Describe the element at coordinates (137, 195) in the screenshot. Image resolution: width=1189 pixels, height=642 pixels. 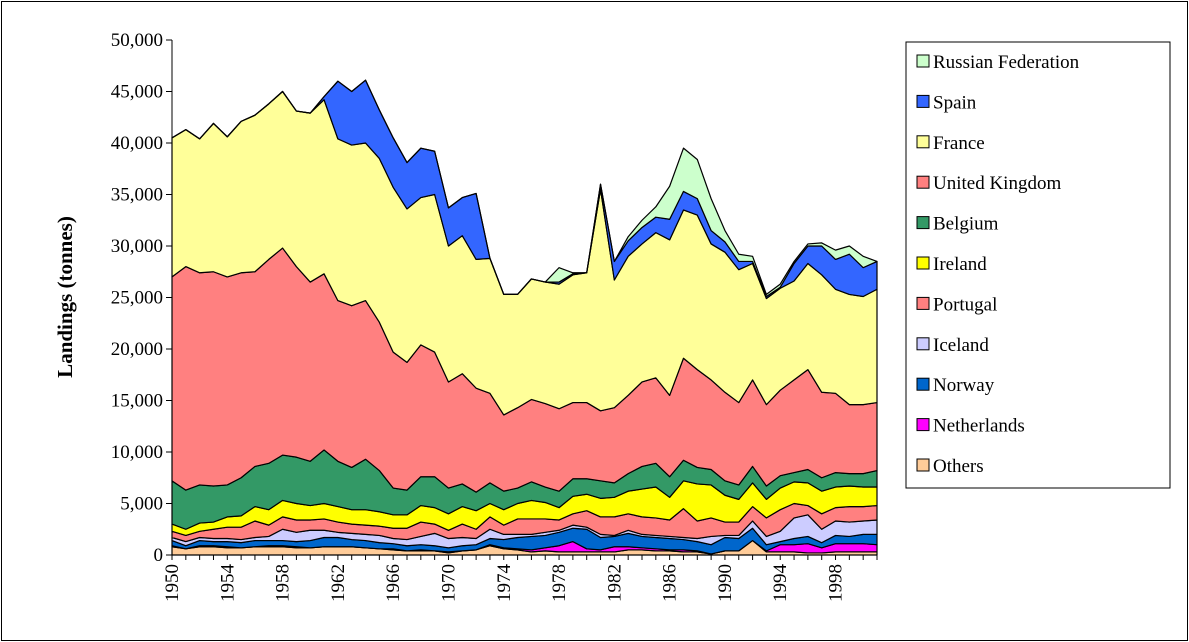
I see `y-tick-label: 35,000` at that location.